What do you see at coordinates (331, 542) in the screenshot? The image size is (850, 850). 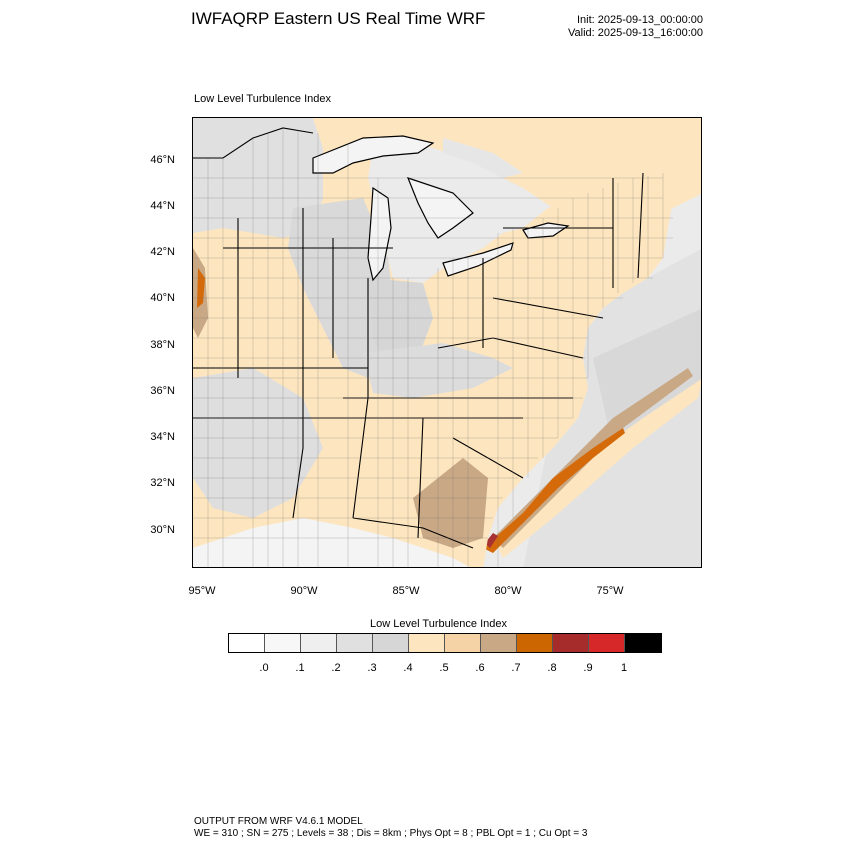 I see `gulf-of-mexico` at bounding box center [331, 542].